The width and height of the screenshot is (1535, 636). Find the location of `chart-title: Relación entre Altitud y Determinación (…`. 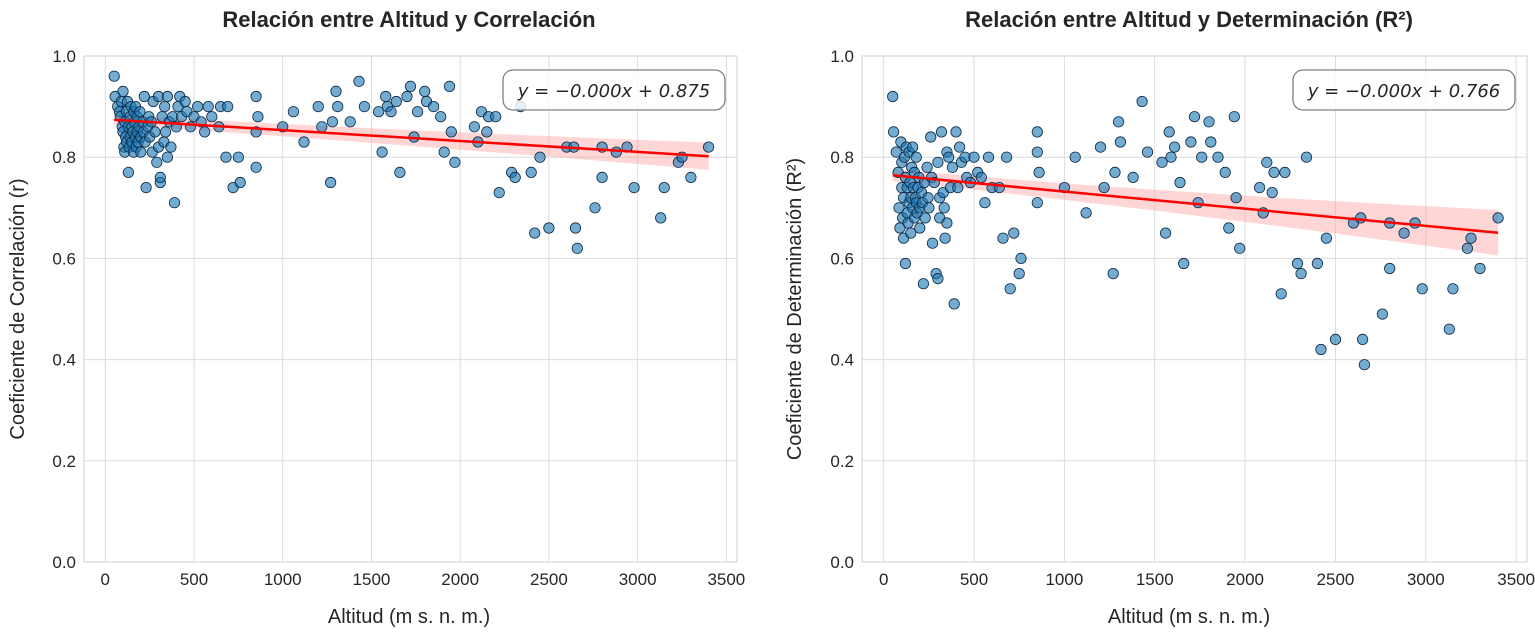

chart-title: Relación entre Altitud y Determinación (… is located at coordinates (1189, 19).